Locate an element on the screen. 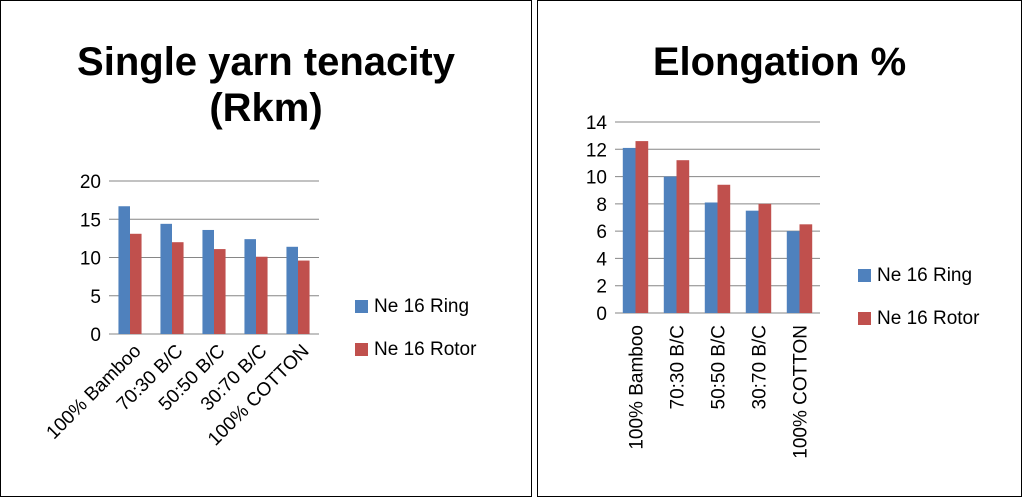 This screenshot has width=1024, height=499. x-tick-label: 70:30 B/C is located at coordinates (678, 367).